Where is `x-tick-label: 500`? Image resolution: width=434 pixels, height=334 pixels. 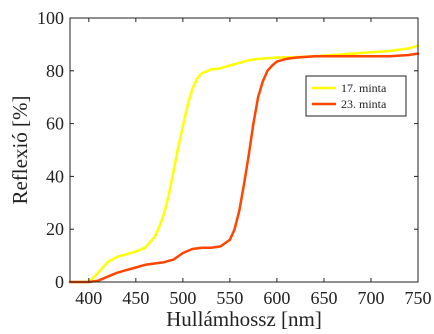
x-tick-label: 500 is located at coordinates (182, 298).